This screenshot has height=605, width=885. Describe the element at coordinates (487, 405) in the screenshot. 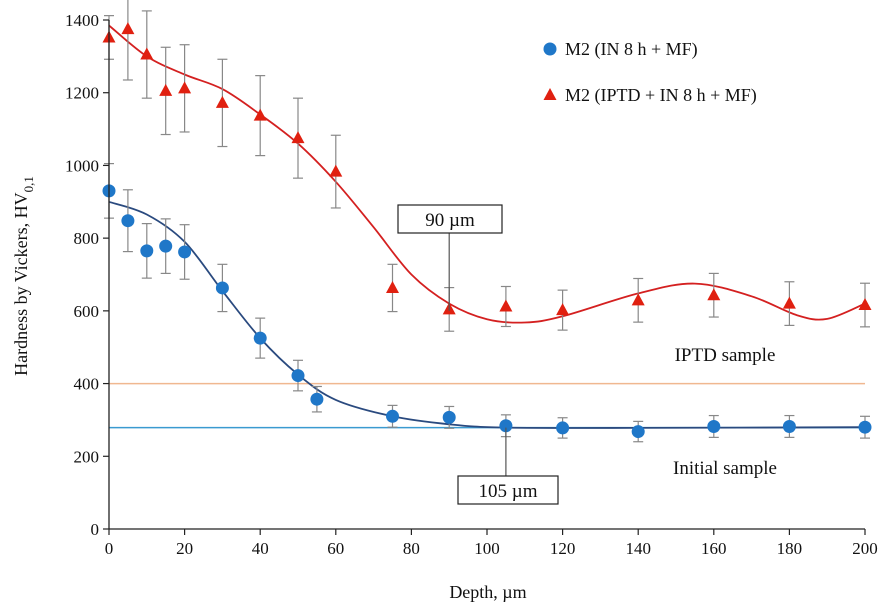

I see `reference-lines` at that location.